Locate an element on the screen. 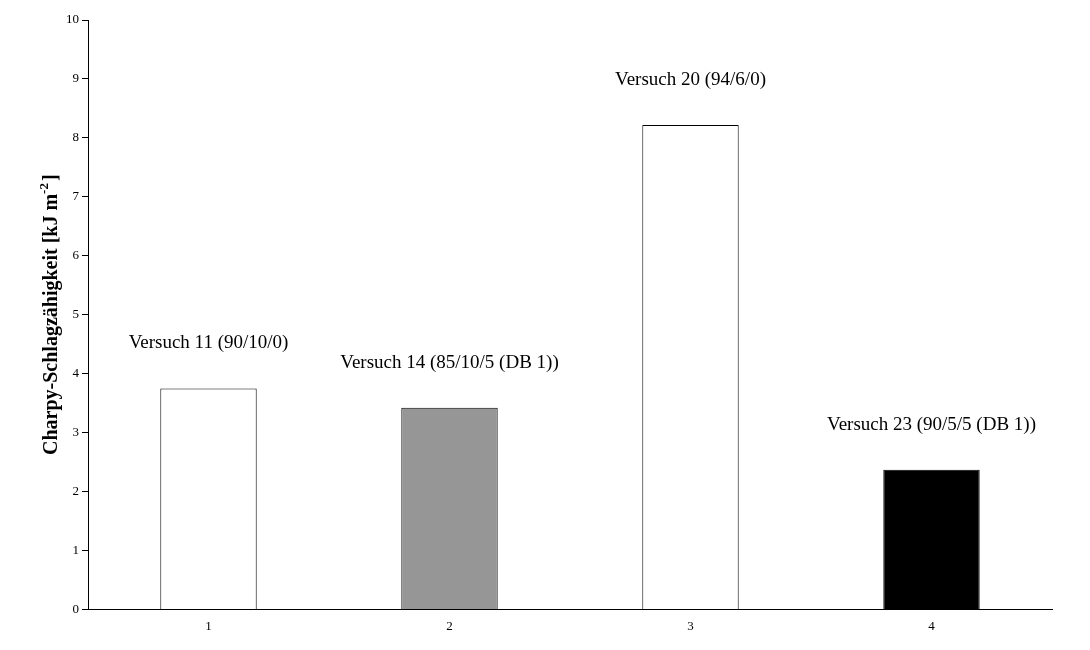 The image size is (1090, 650). annotation: Versuch 11 (90/10/0) is located at coordinates (208, 342).